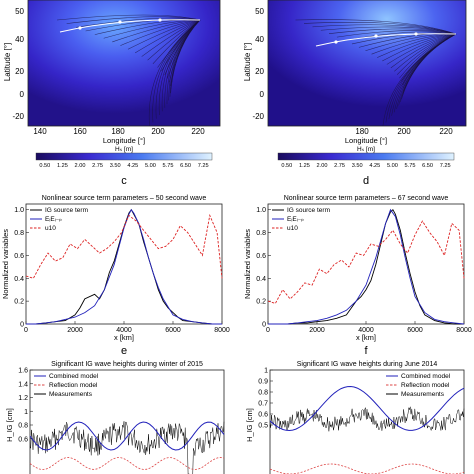 Image resolution: width=474 pixels, height=474 pixels. I want to click on map-right-xtick: 220, so click(446, 131).